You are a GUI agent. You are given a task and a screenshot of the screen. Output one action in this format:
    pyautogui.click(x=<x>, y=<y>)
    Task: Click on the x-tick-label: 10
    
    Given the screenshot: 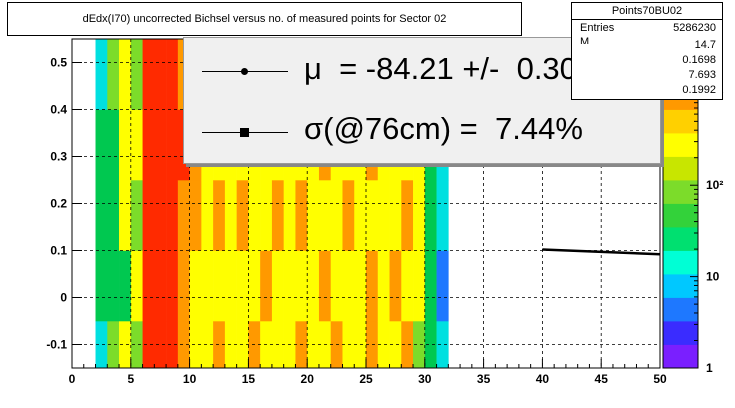 What is the action you would take?
    pyautogui.click(x=190, y=379)
    